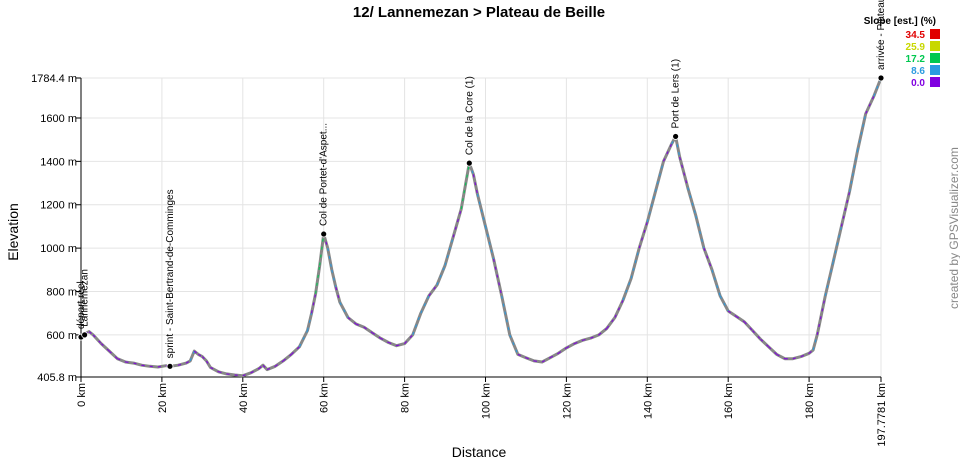 This screenshot has width=960, height=460. What do you see at coordinates (729, 401) in the screenshot?
I see `x-tick-label: 160 km` at bounding box center [729, 401].